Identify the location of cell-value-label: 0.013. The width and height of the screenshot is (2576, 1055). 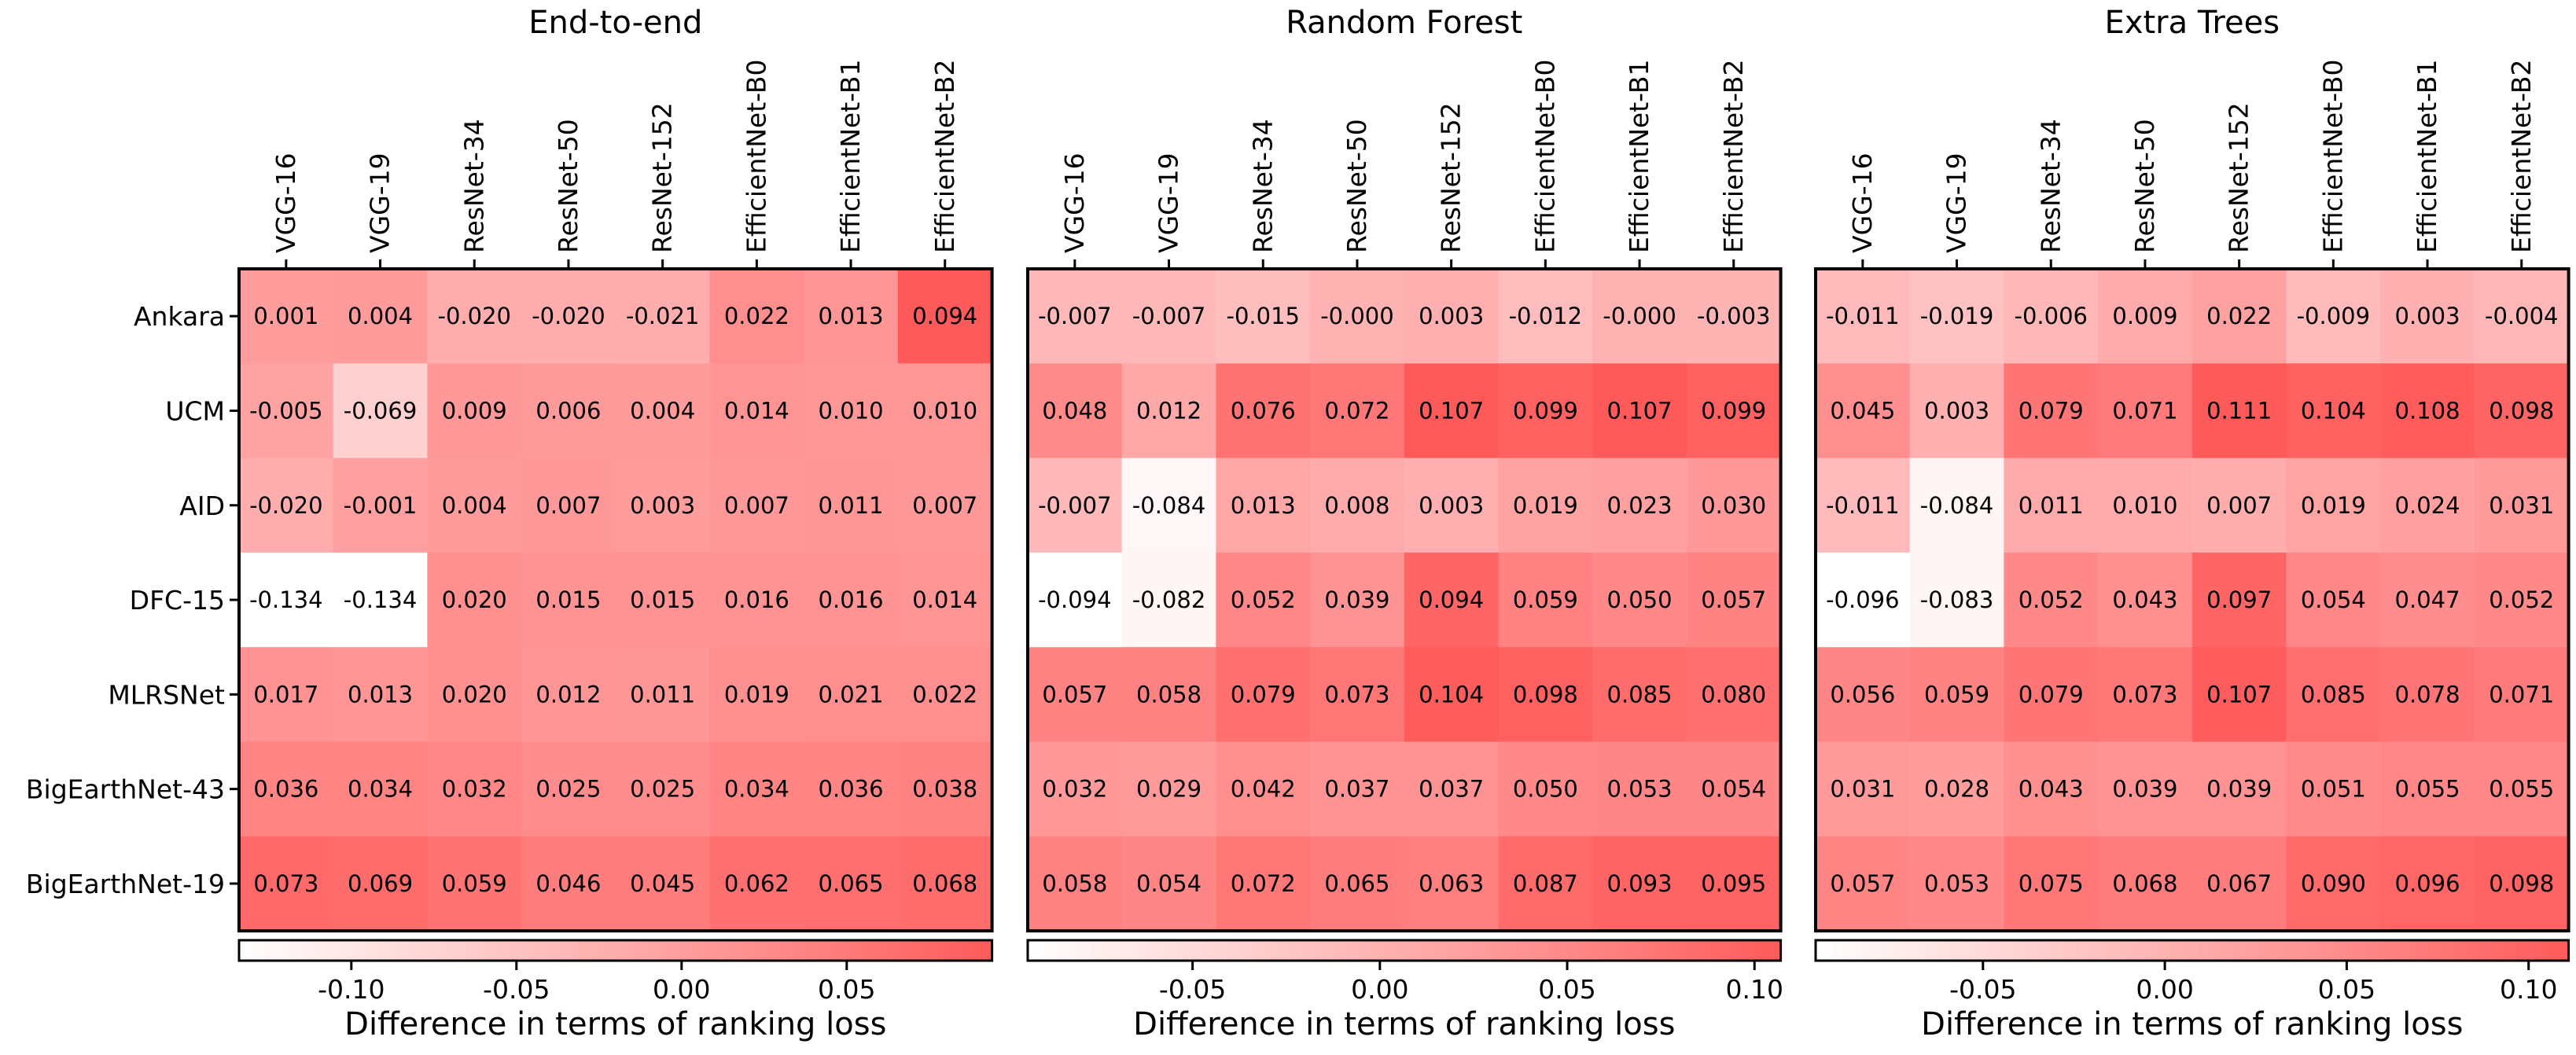
(852, 316).